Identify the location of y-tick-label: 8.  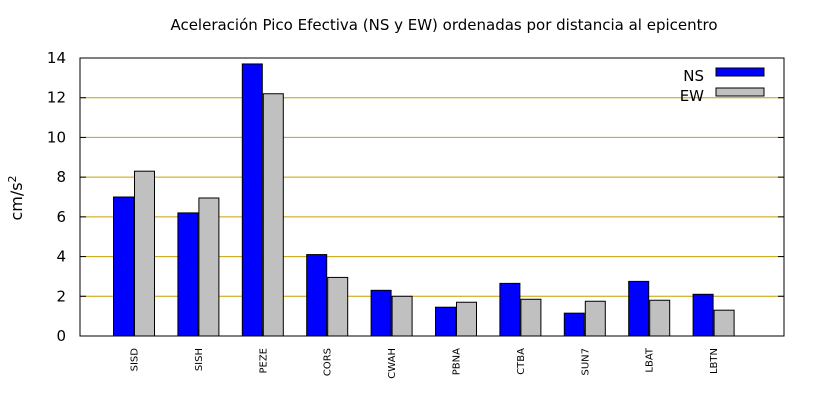
(61, 177).